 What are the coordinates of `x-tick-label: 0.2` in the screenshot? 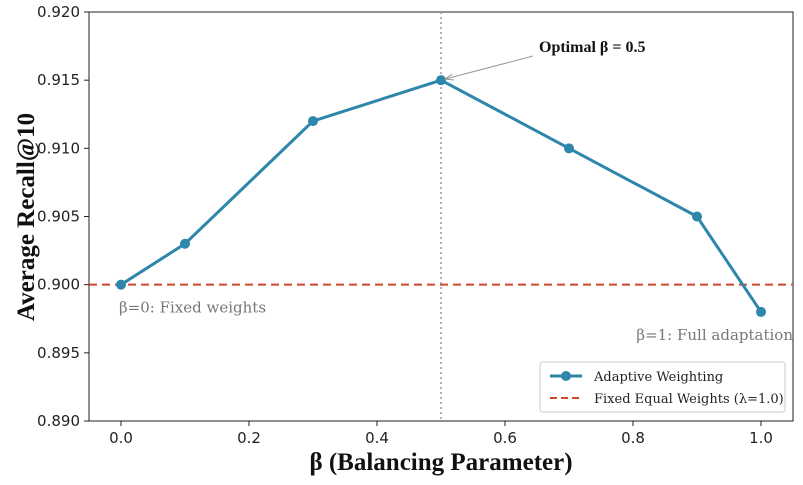 It's located at (249, 438).